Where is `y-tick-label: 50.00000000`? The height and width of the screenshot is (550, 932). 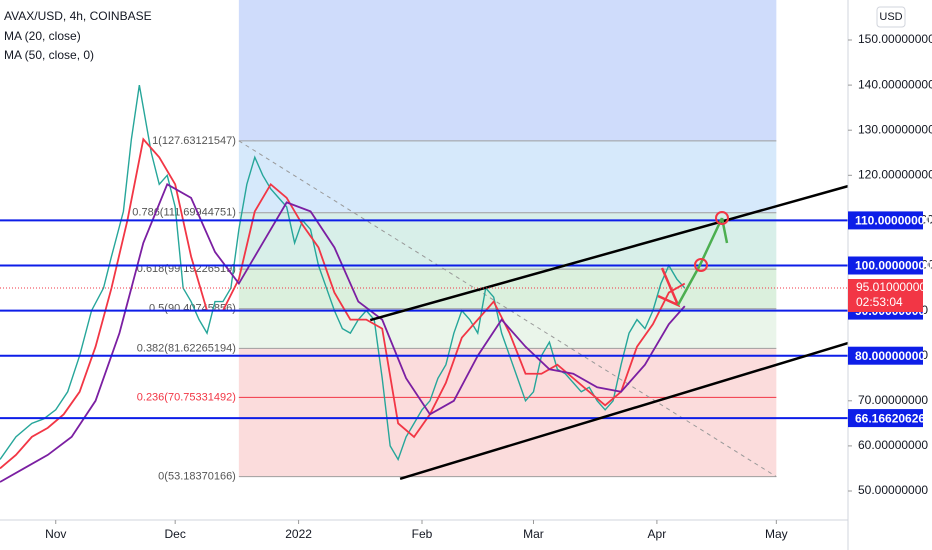
y-tick-label: 50.00000000 is located at coordinates (893, 490).